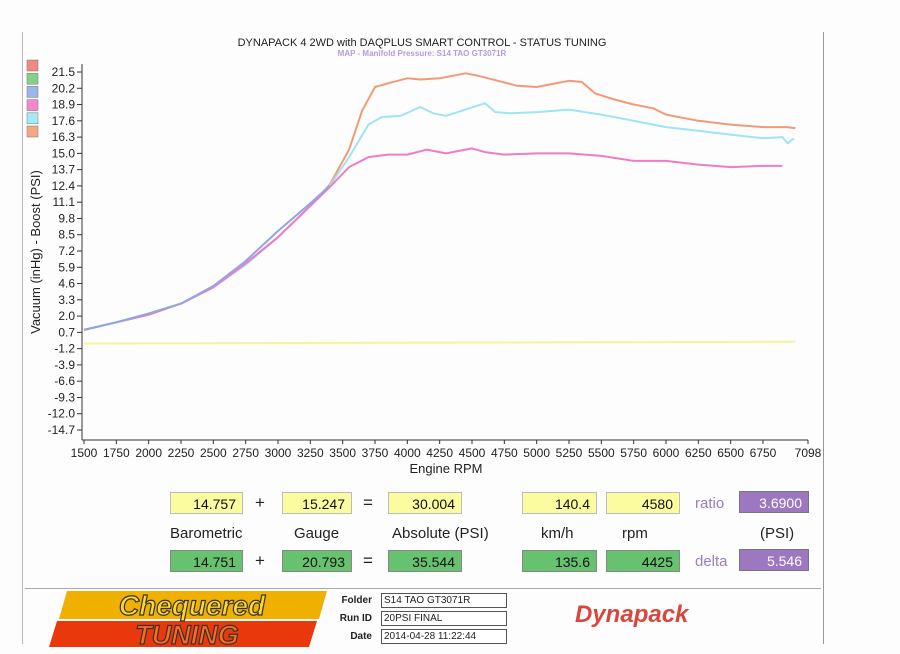 This screenshot has height=654, width=900. I want to click on x-tick-label: 5750, so click(633, 453).